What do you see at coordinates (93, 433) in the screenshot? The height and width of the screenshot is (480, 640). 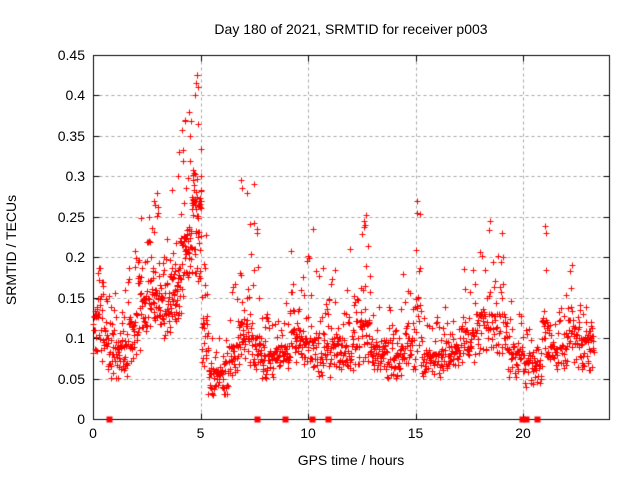 I see `x-tick-label: 0` at bounding box center [93, 433].